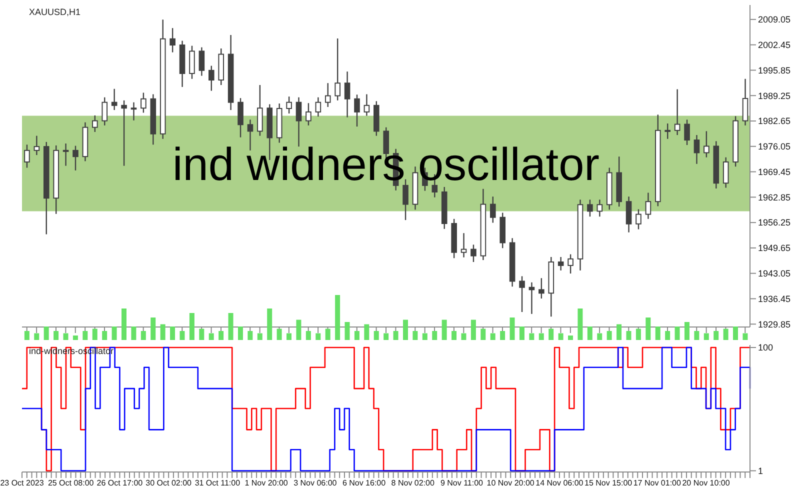 This screenshot has height=488, width=800. Describe the element at coordinates (364, 483) in the screenshot. I see `x-tick-label: 6 Nov 16:00` at that location.